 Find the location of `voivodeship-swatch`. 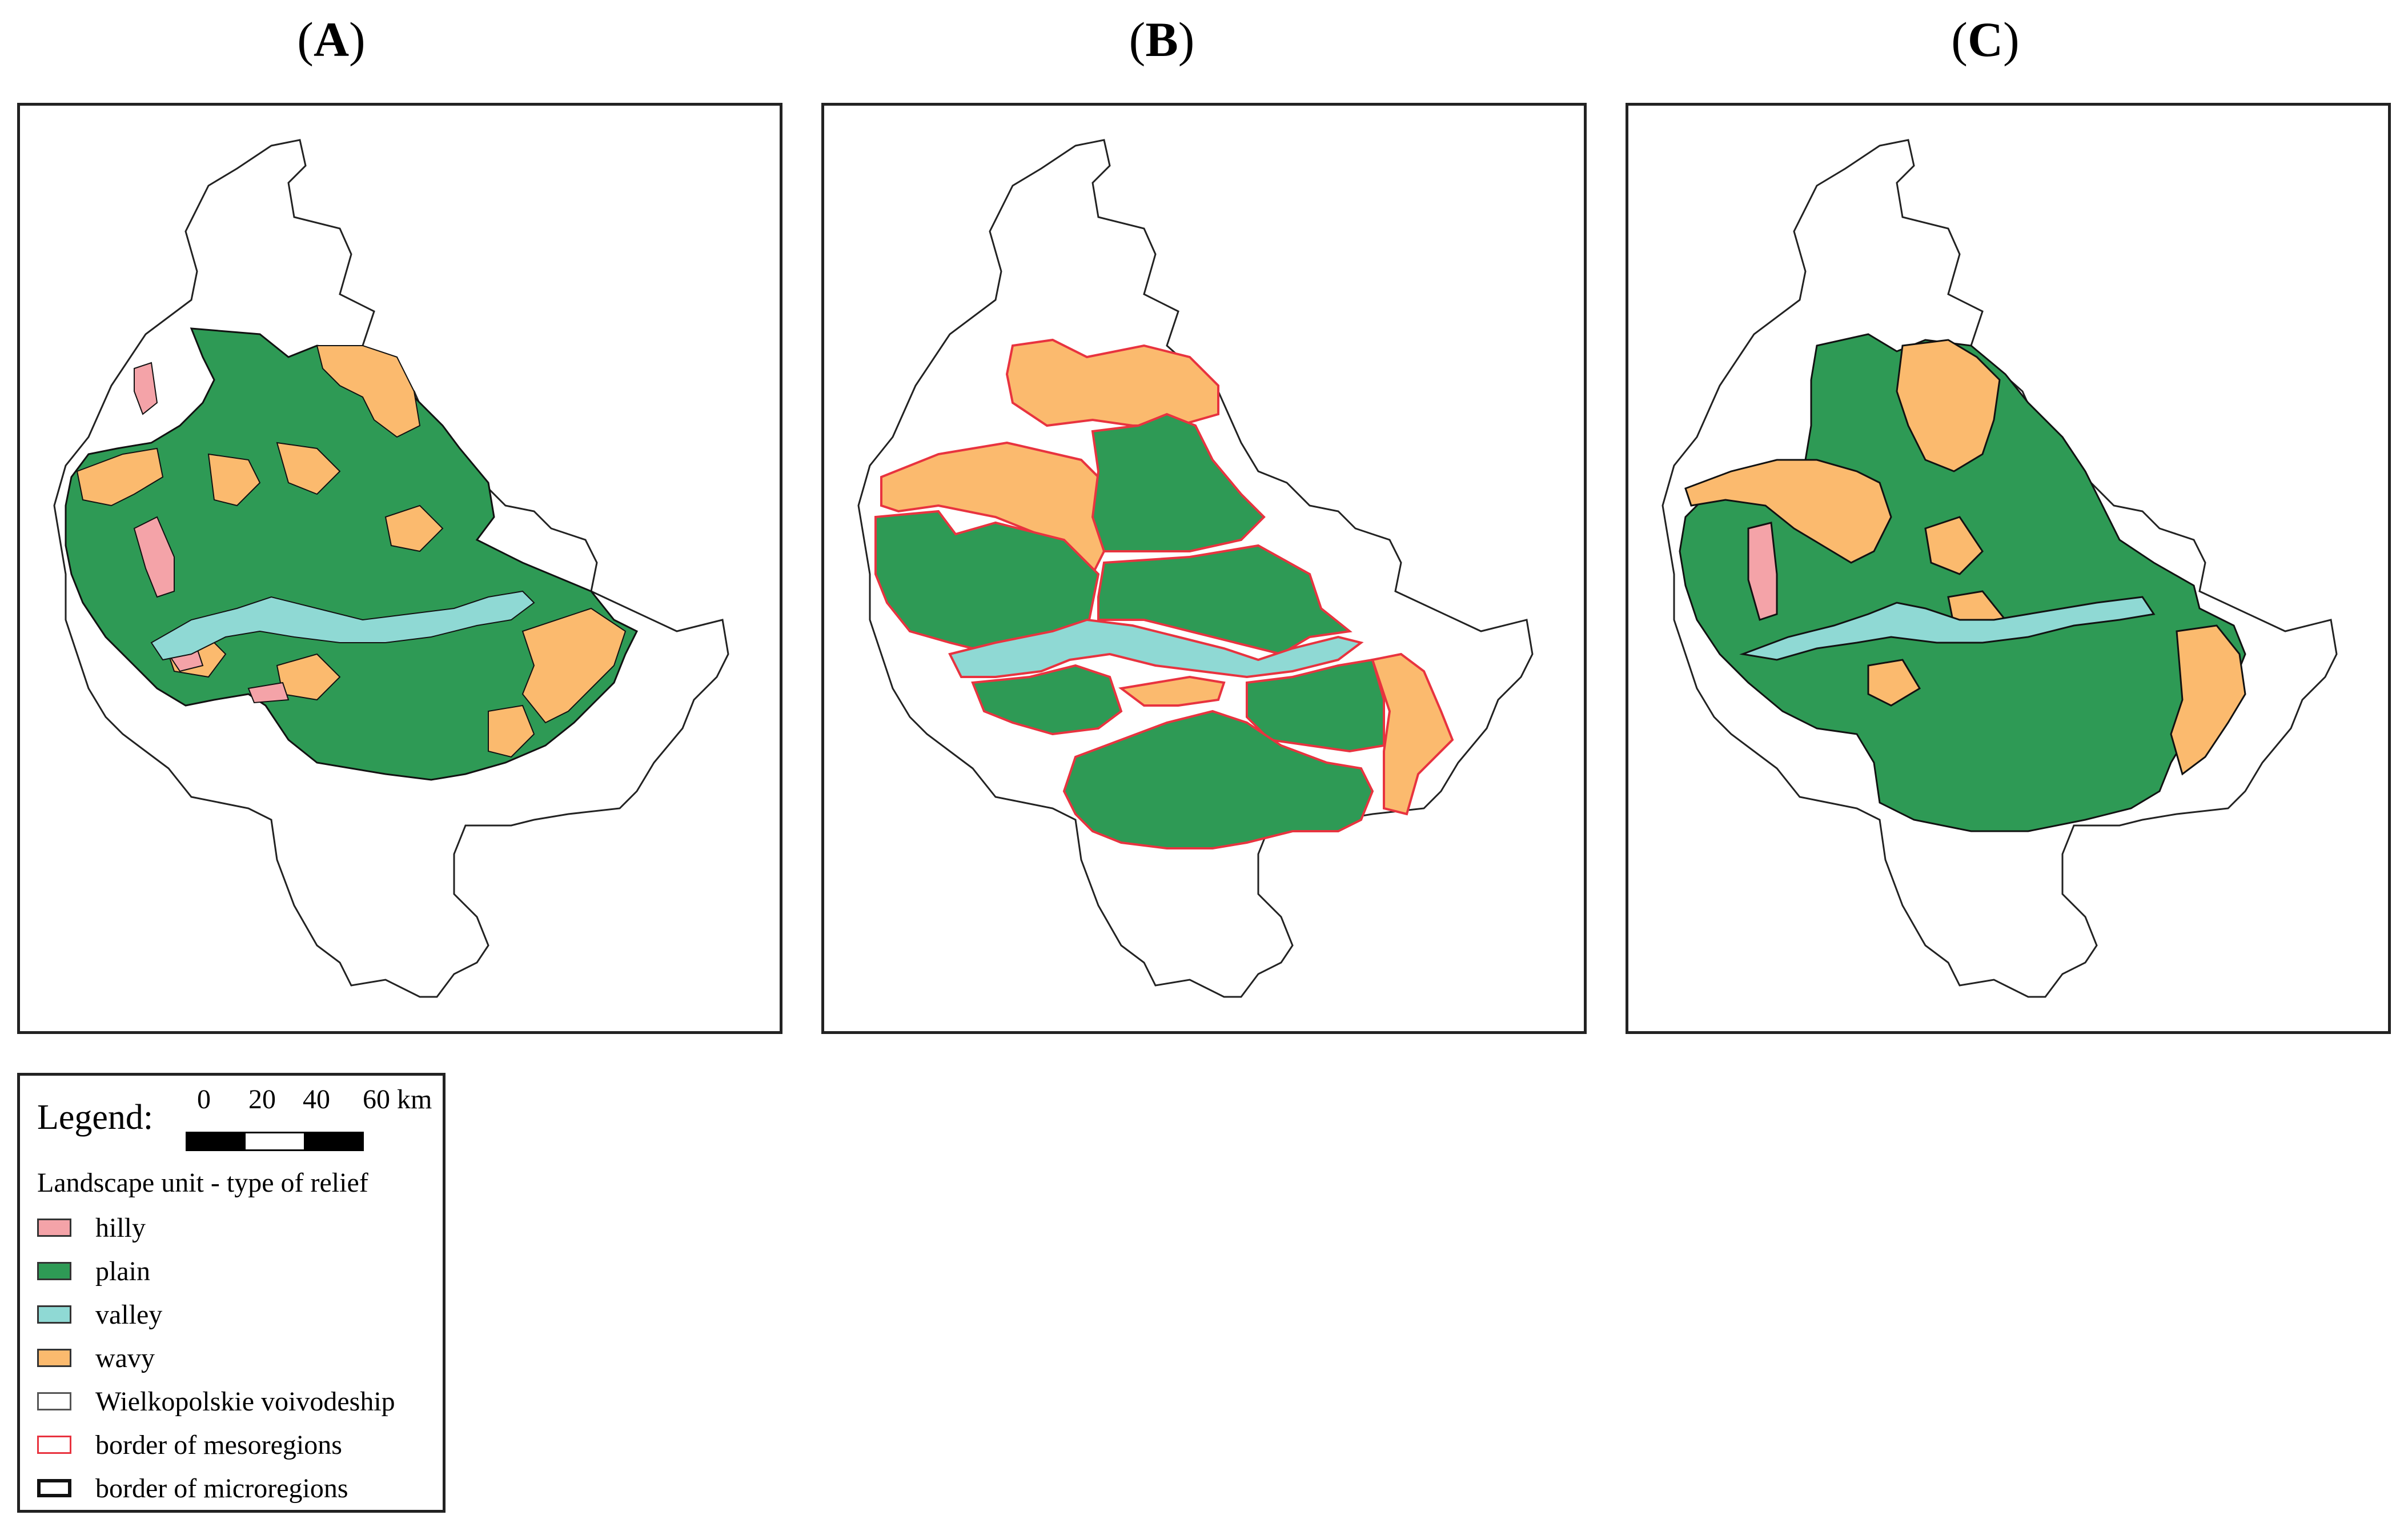

voivodeship-swatch is located at coordinates (54, 1401).